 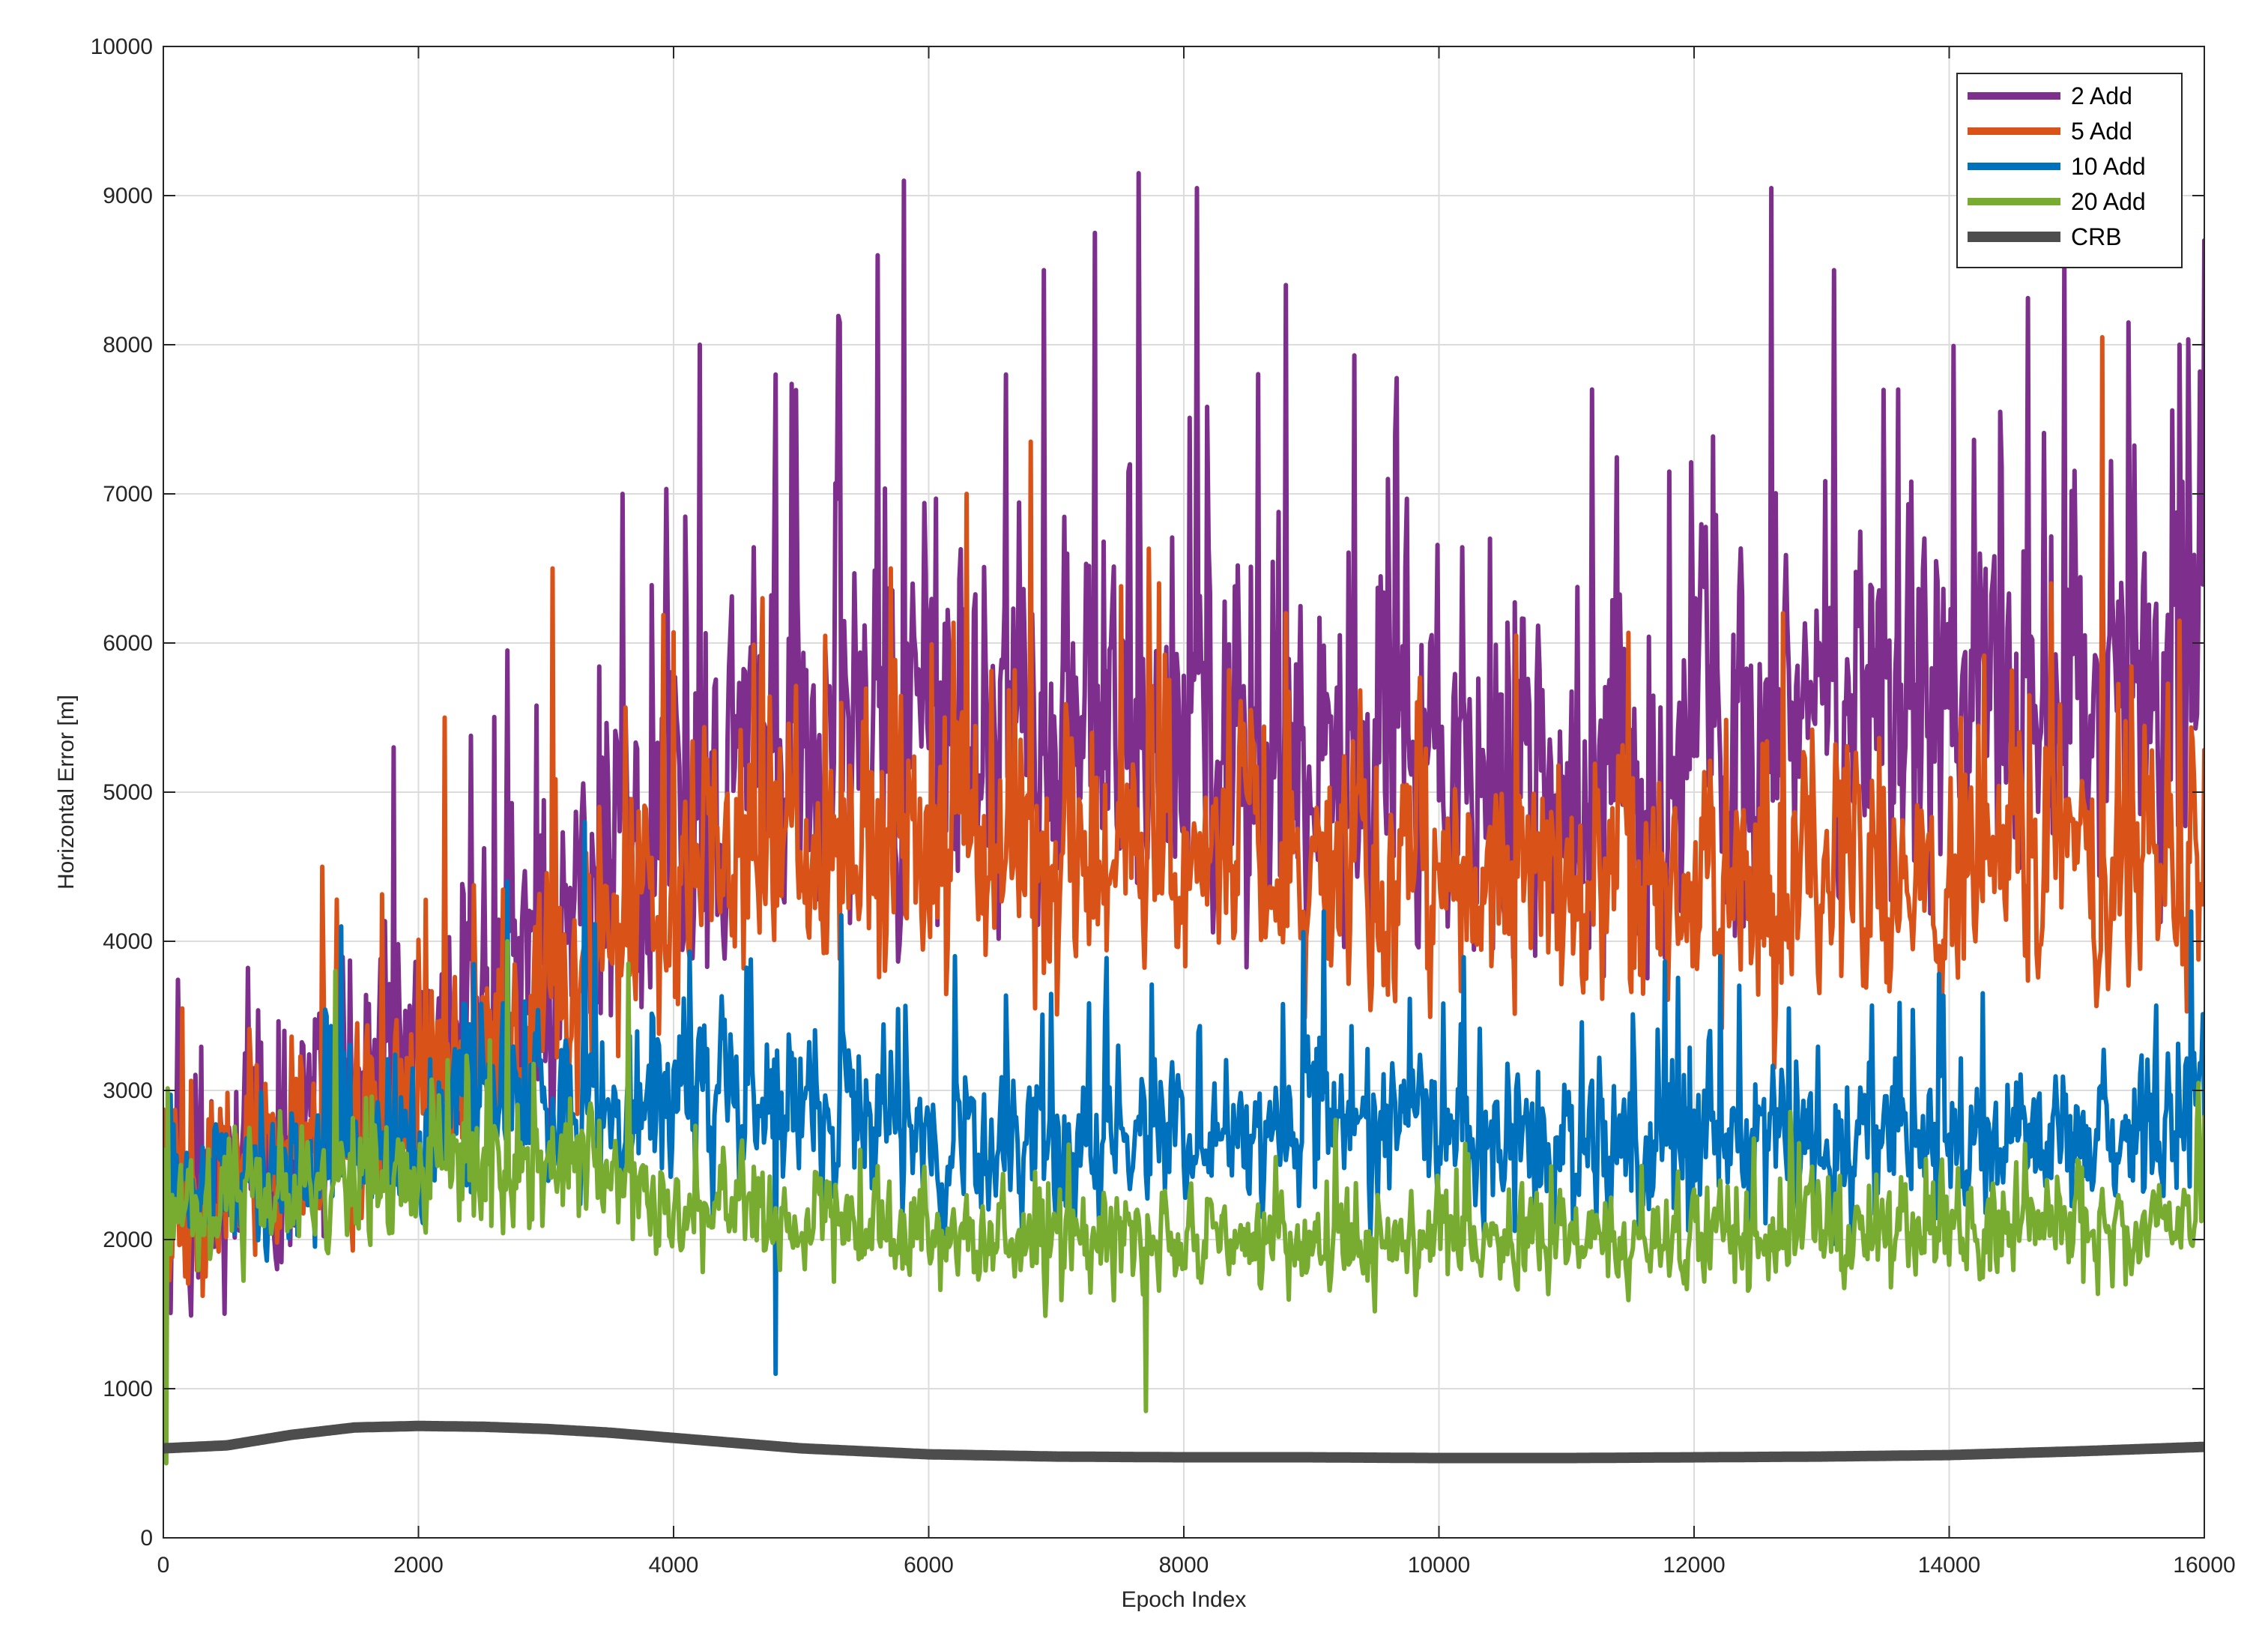 What do you see at coordinates (128, 793) in the screenshot?
I see `y-tick-label: 5000` at bounding box center [128, 793].